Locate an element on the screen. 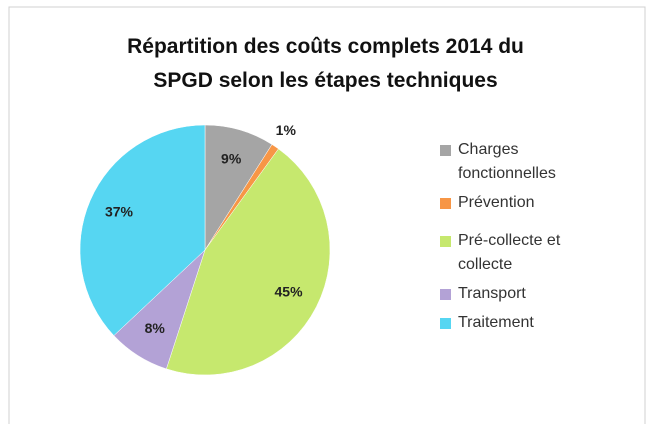  legend-label: Prévention is located at coordinates (496, 202).